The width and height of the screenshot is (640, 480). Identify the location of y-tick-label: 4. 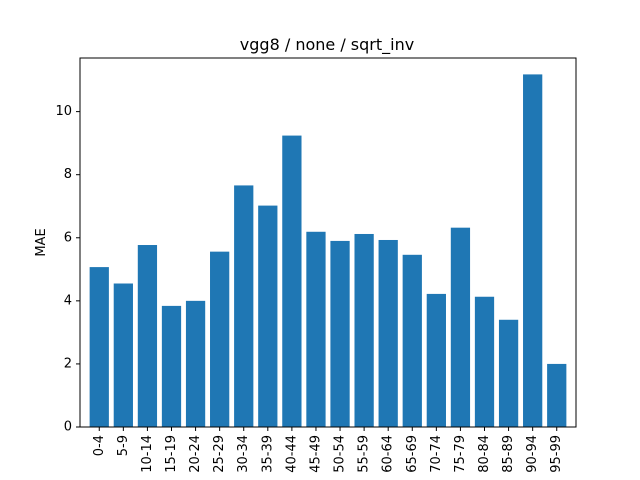
(68, 300).